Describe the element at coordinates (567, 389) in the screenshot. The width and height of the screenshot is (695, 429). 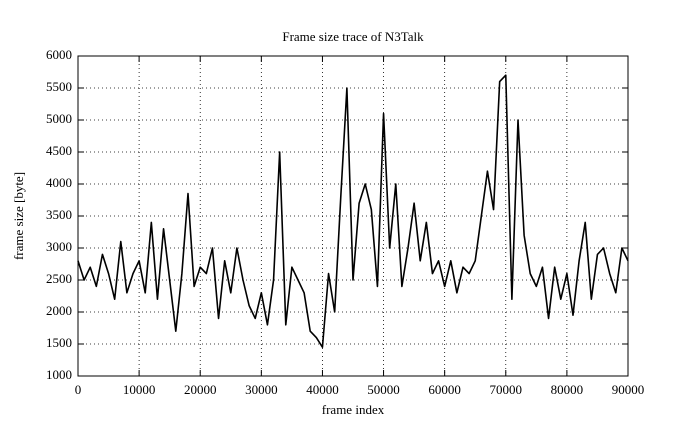
I see `x-tick-label: 80000` at that location.